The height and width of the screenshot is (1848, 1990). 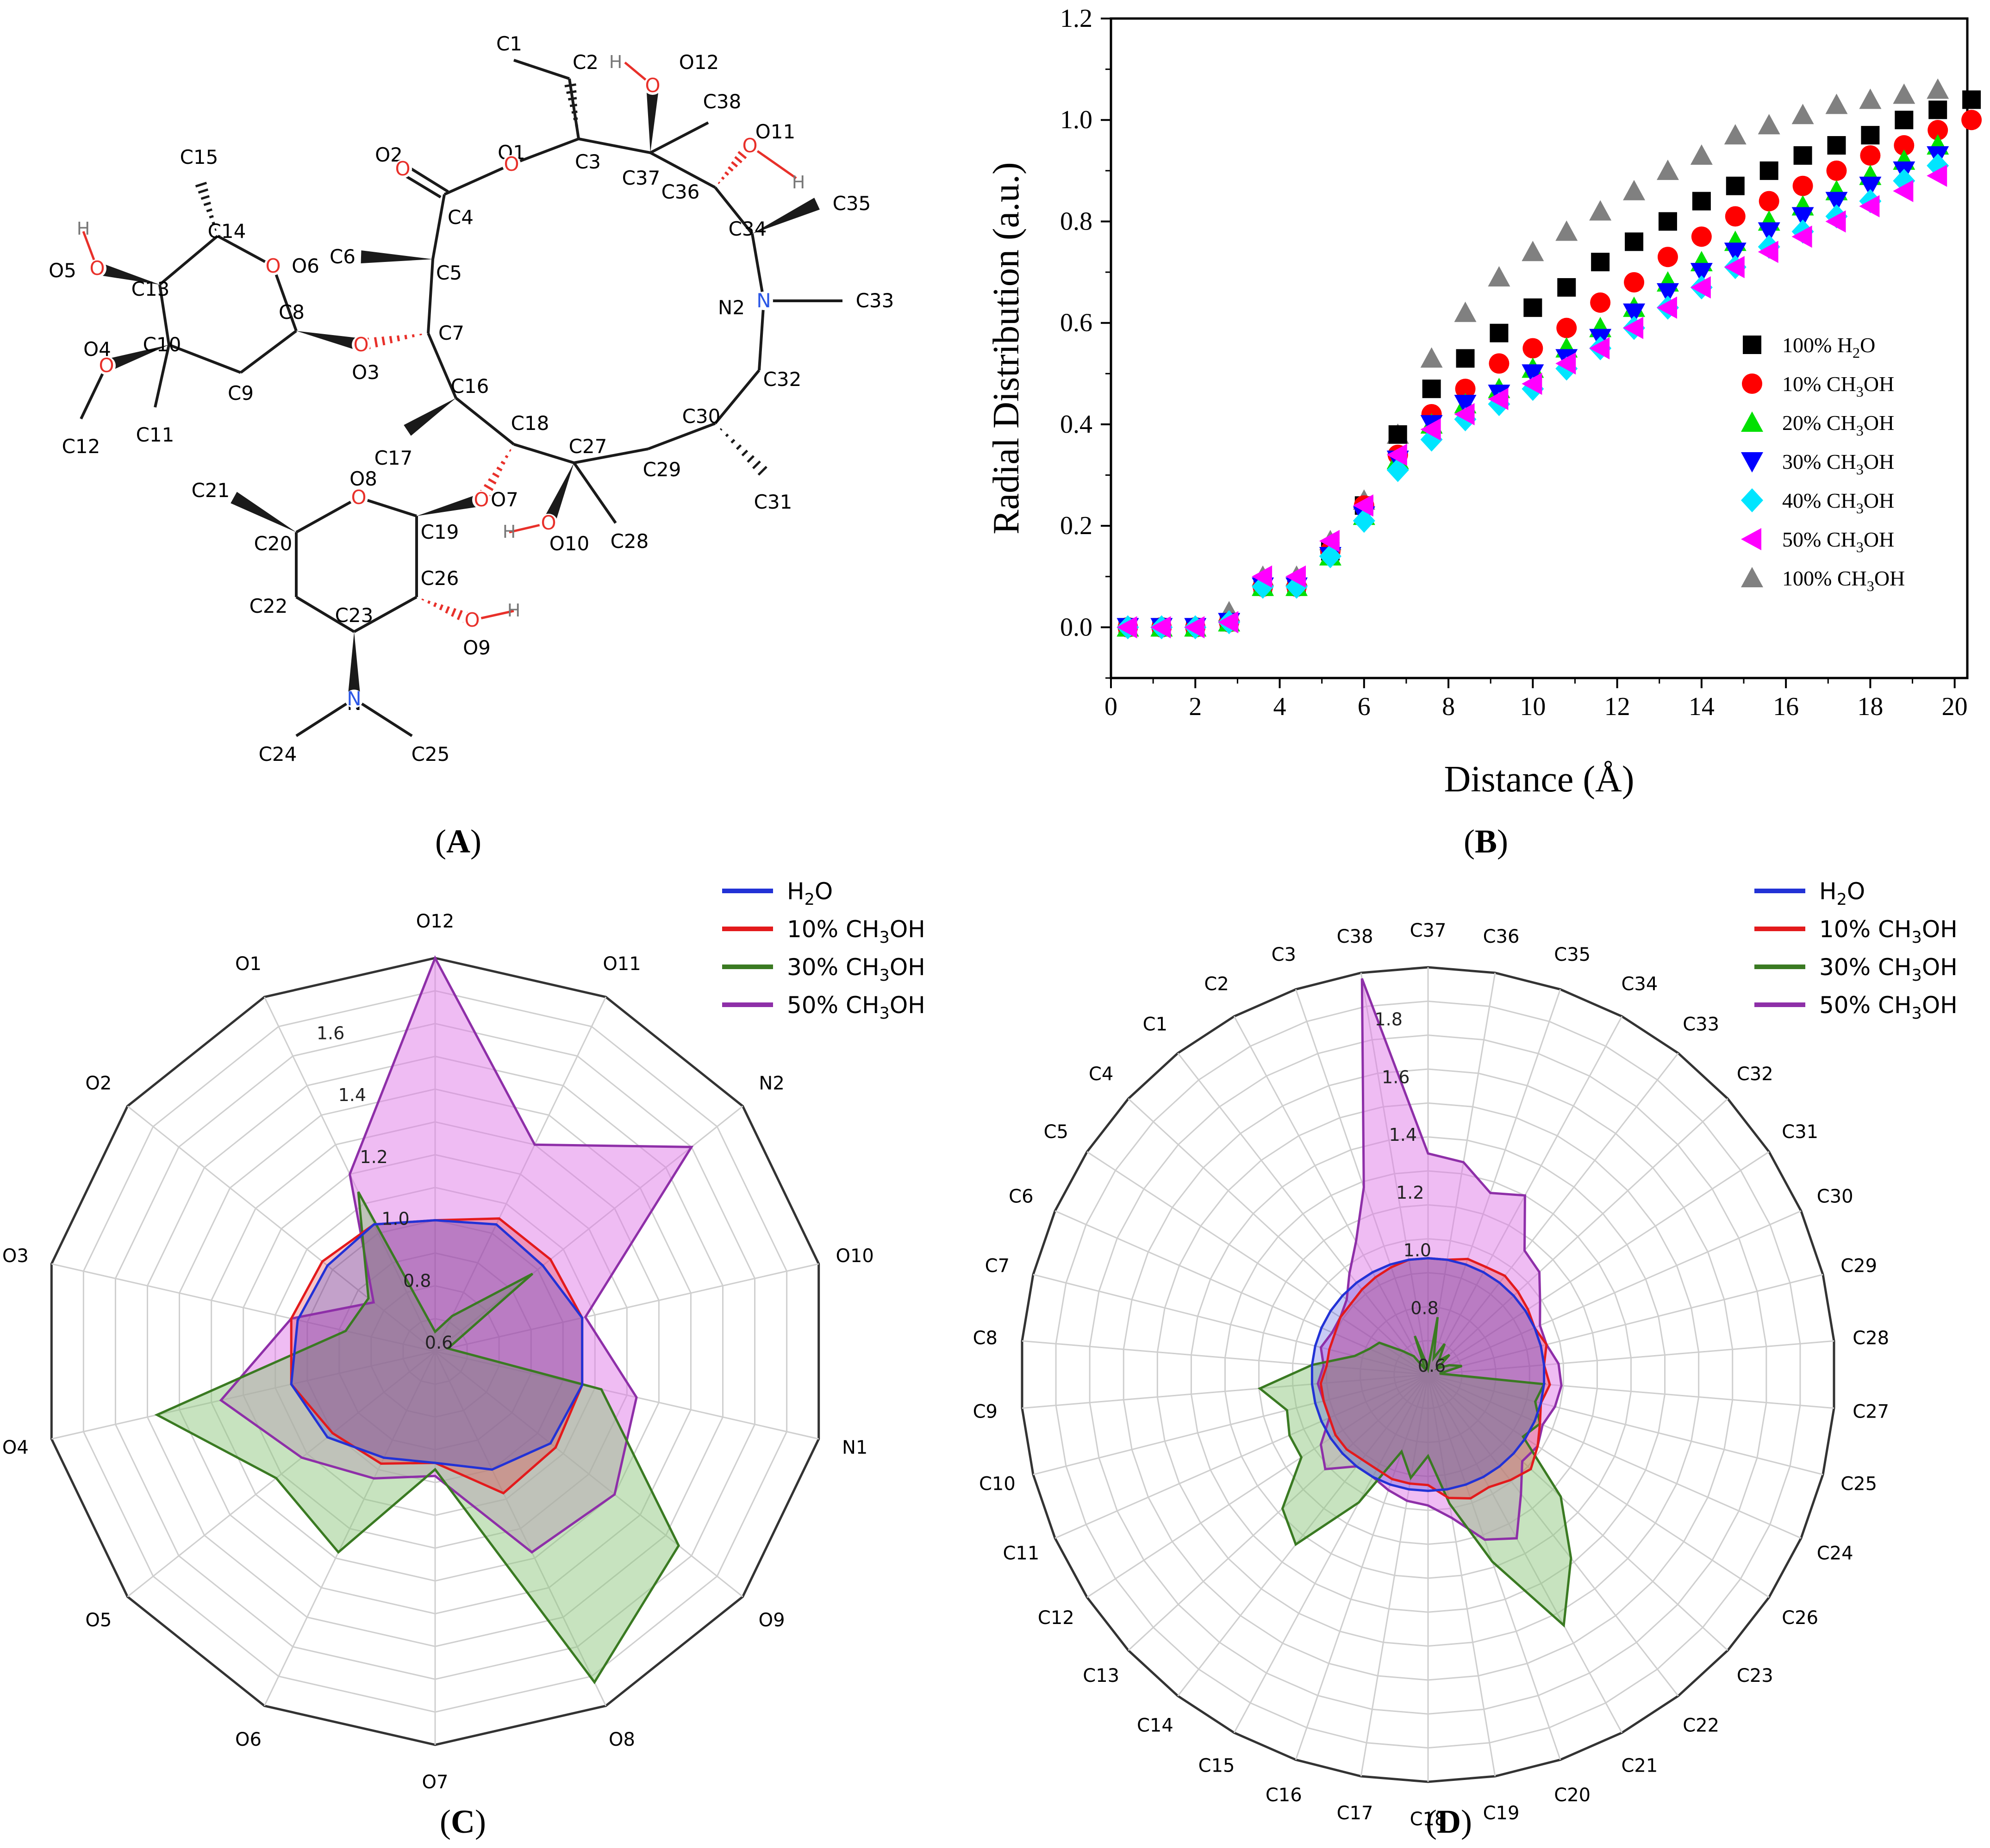 What do you see at coordinates (62, 270) in the screenshot?
I see `atom-label-o5: O5` at bounding box center [62, 270].